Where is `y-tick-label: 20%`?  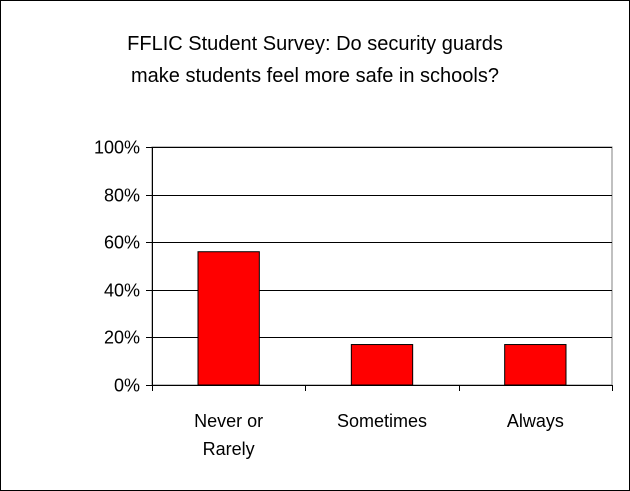 y-tick-label: 20% is located at coordinates (122, 338).